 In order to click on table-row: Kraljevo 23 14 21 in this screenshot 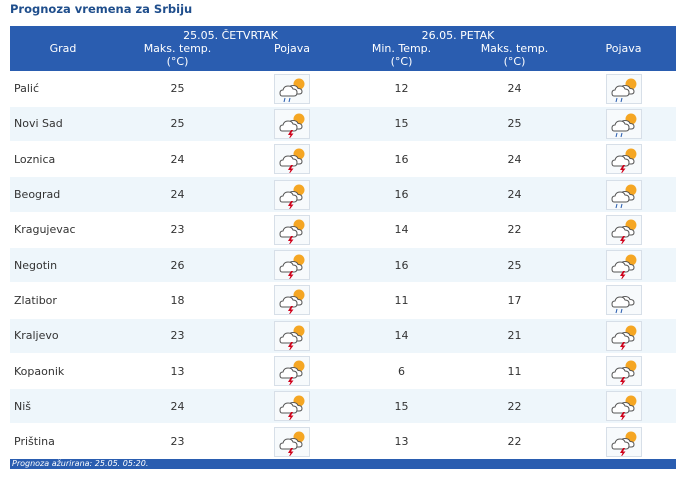, I will do `click(343, 335)`.